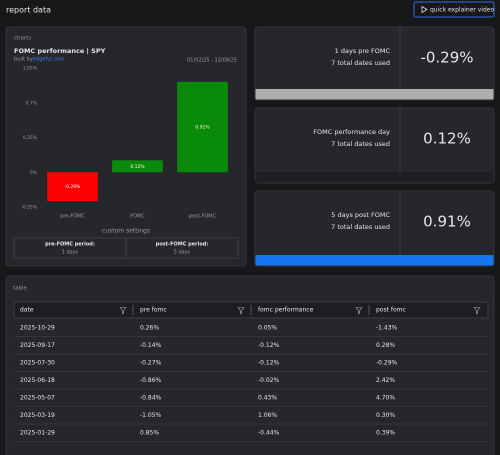 Image resolution: width=500 pixels, height=455 pixels. Describe the element at coordinates (267, 398) in the screenshot. I see `table-cell: 0.43%` at that location.